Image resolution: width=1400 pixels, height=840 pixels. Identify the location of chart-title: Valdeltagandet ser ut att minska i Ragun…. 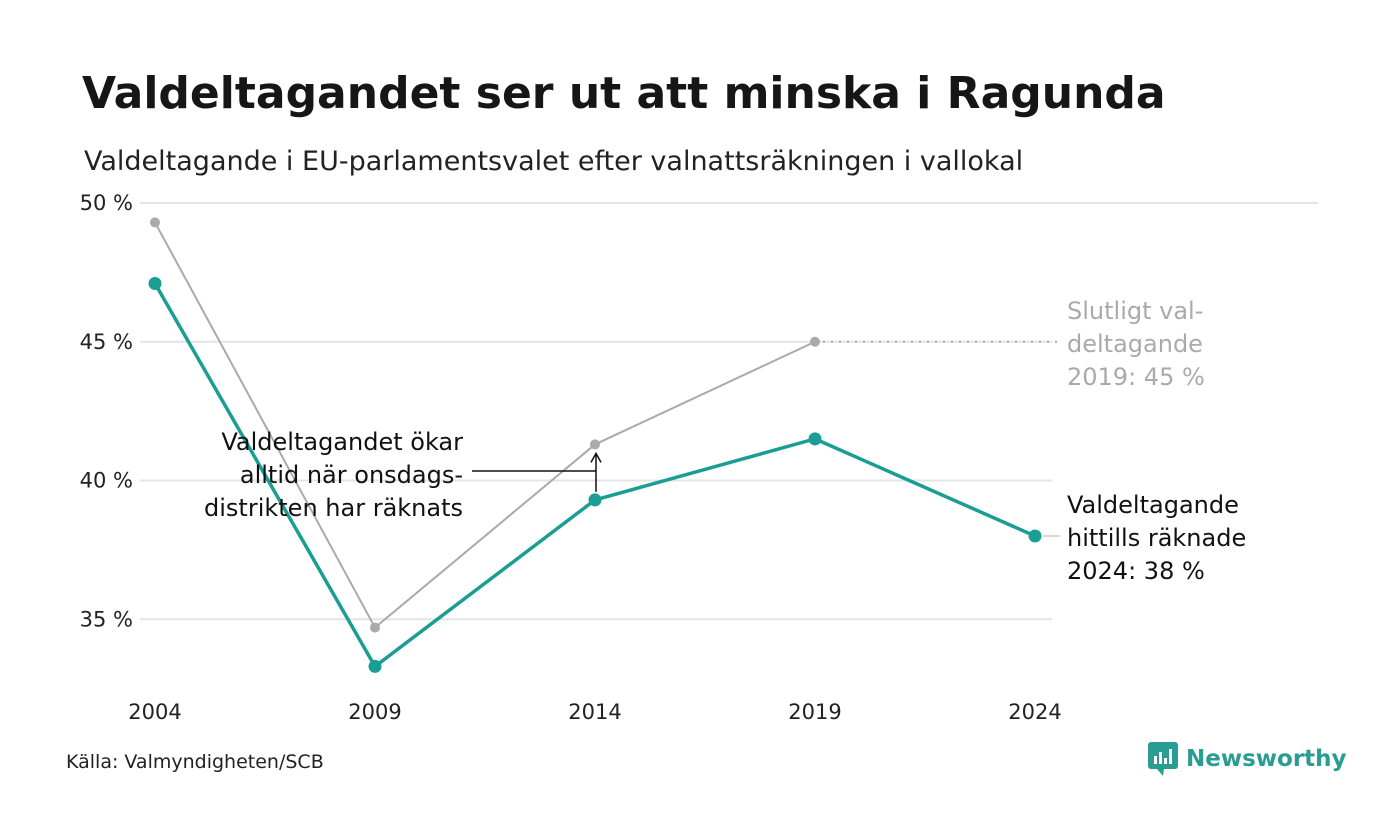
(624, 93).